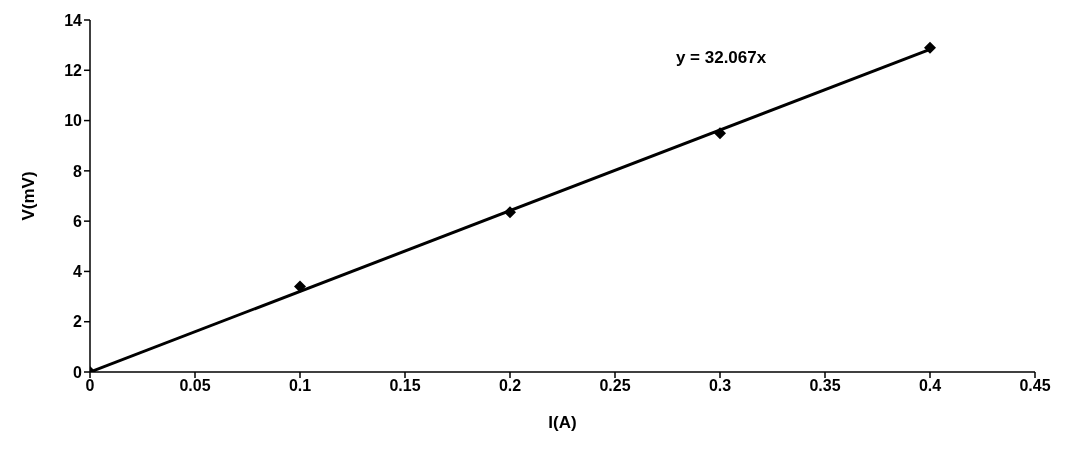  I want to click on x-tick-label: 0.25, so click(615, 386).